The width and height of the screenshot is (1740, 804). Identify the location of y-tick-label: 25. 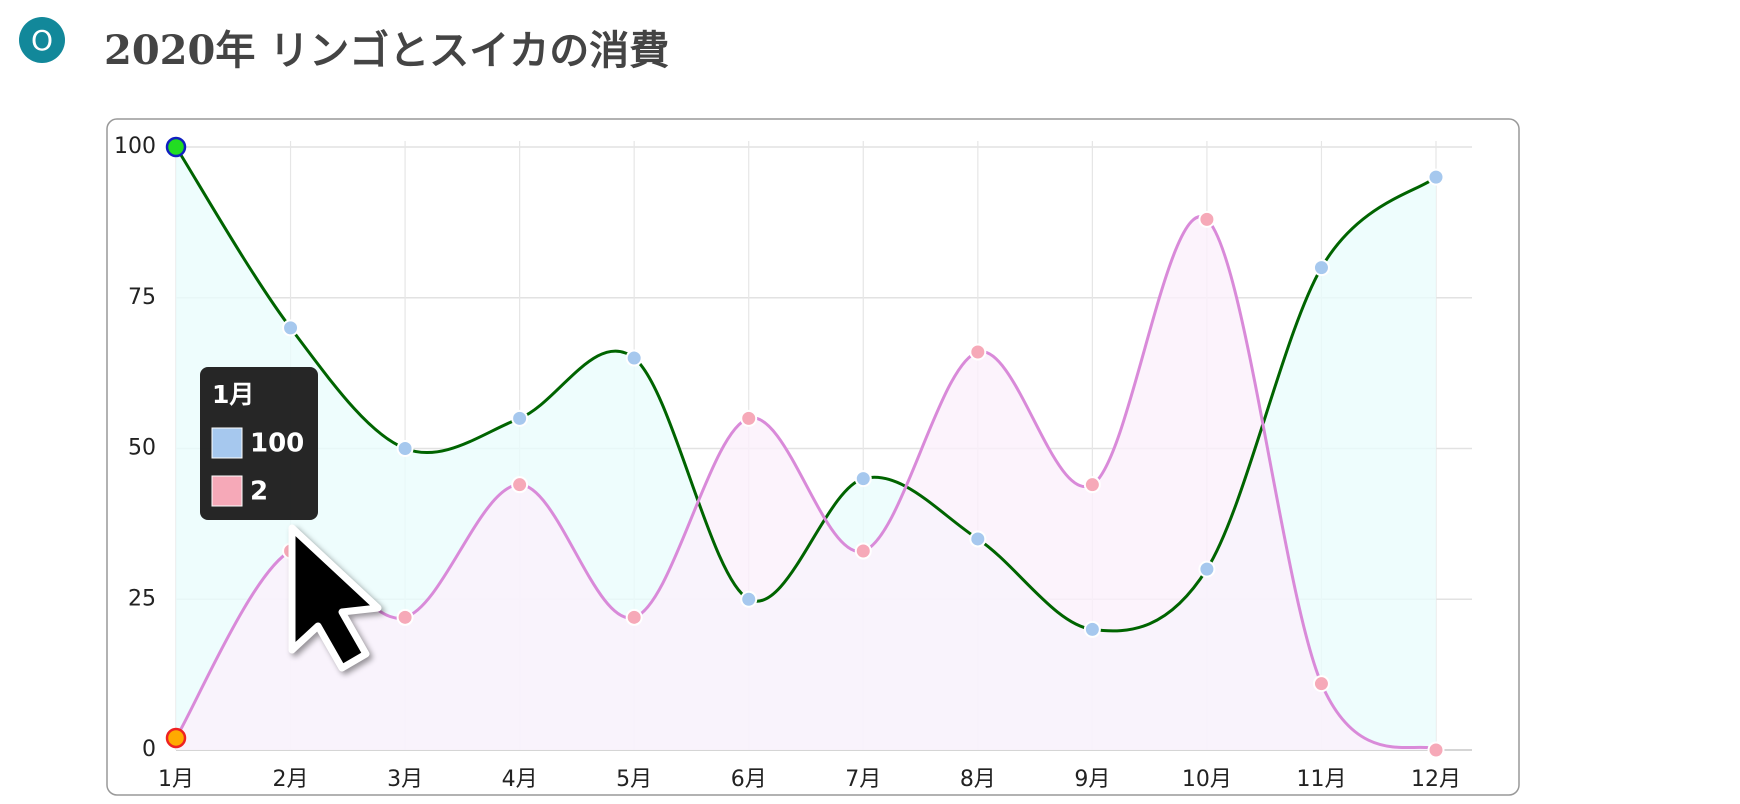
(142, 598).